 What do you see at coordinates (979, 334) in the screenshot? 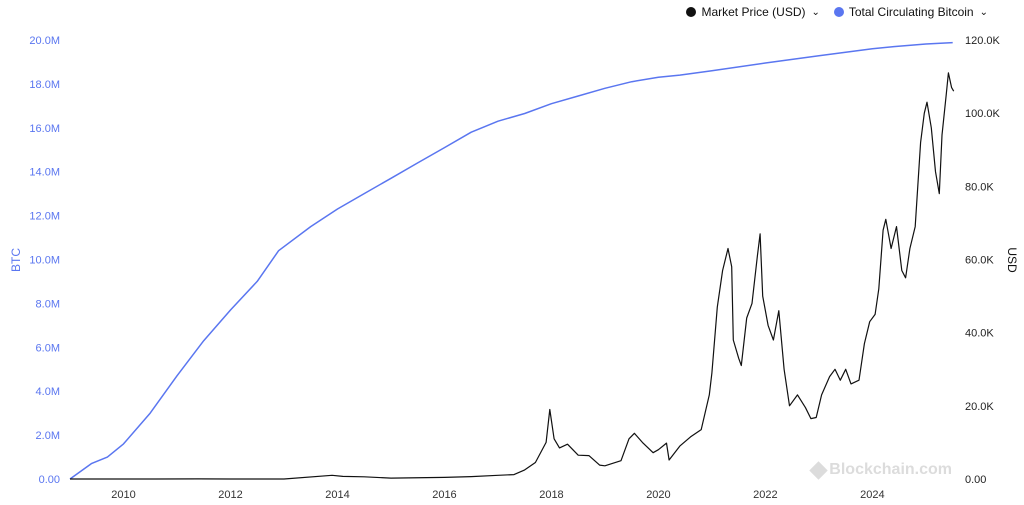
I see `right-tick-label: 40.0K` at bounding box center [979, 334].